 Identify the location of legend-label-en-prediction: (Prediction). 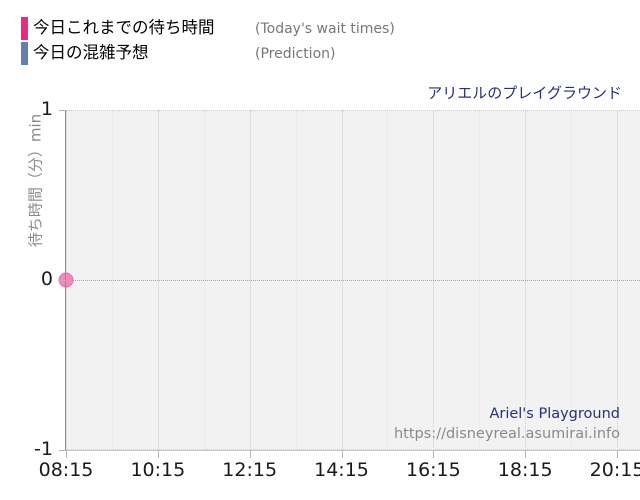
(295, 53).